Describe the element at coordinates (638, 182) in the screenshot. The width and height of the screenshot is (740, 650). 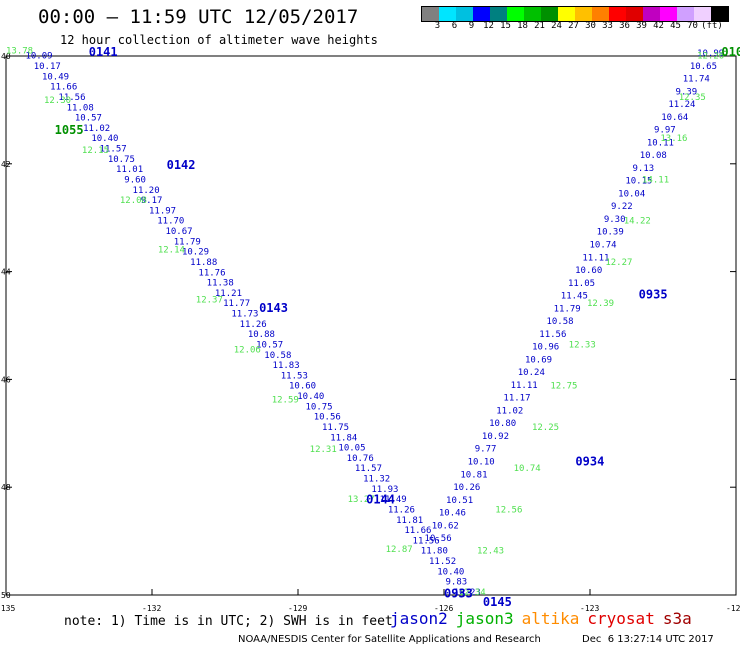
I see `jason2-swh-value: 10.15` at that location.